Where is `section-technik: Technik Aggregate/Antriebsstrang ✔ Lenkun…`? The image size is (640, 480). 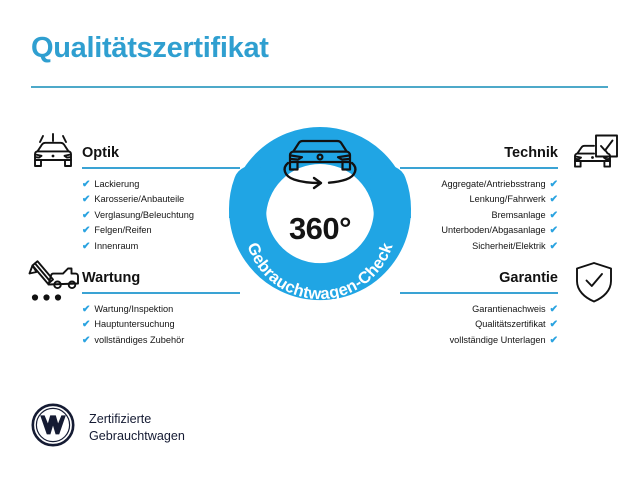 section-technik: Technik Aggregate/Antriebsstrang ✔ Lenkun… is located at coordinates (479, 199).